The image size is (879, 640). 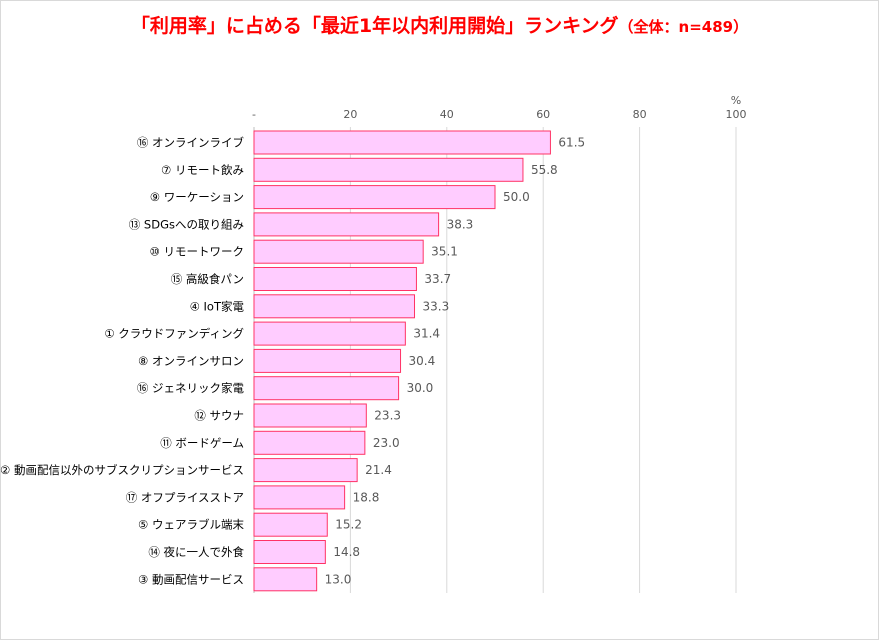 What do you see at coordinates (219, 416) in the screenshot?
I see `category-label: ⑫ サウナ` at bounding box center [219, 416].